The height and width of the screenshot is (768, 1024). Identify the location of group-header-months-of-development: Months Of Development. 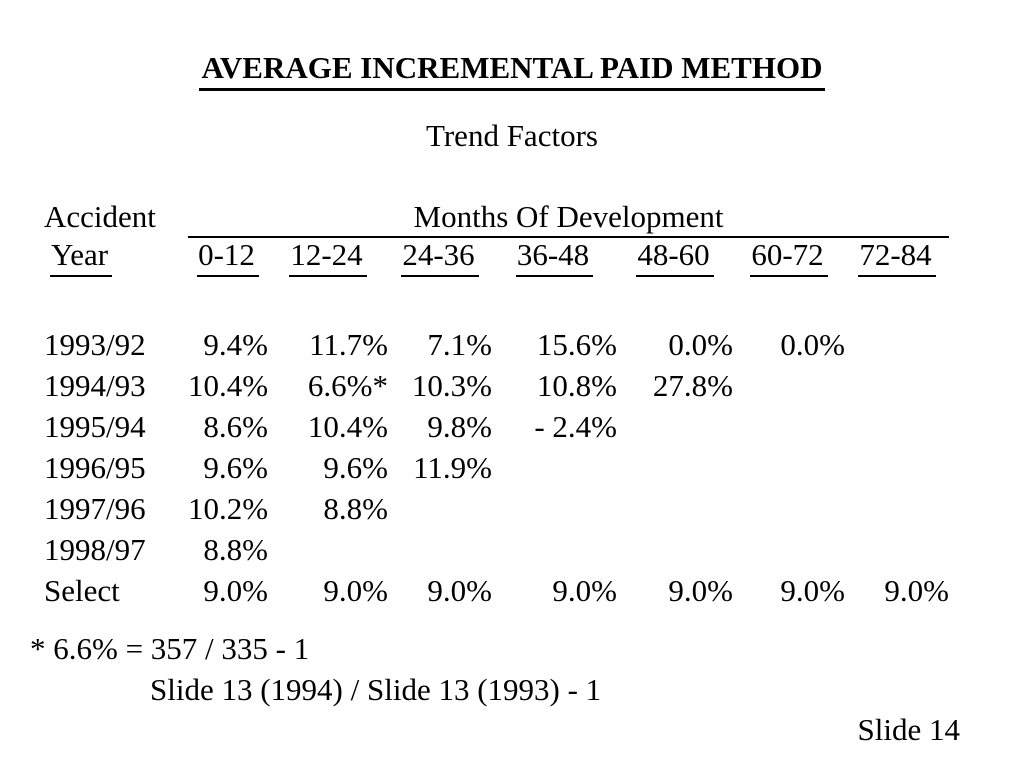
(568, 218).